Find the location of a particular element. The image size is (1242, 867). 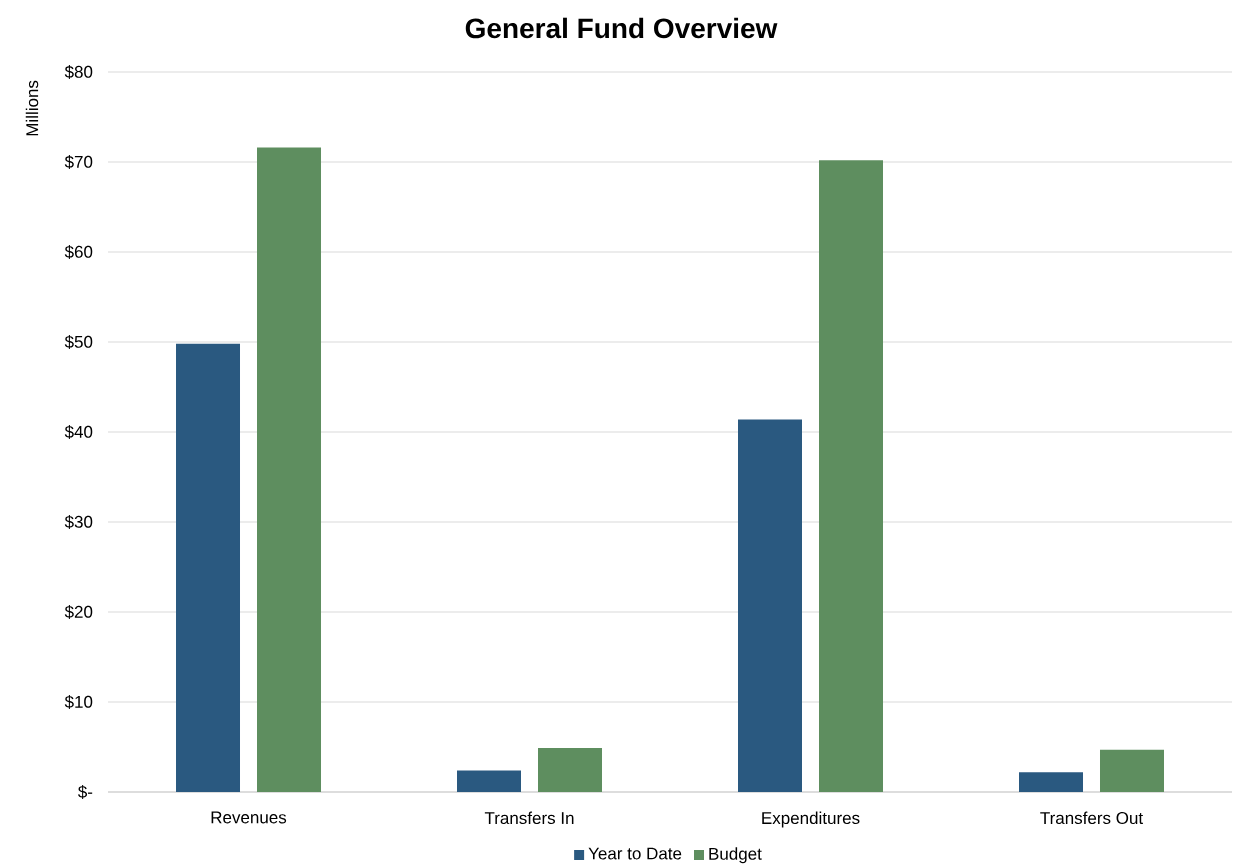

legend-label: Year to Date is located at coordinates (635, 853).